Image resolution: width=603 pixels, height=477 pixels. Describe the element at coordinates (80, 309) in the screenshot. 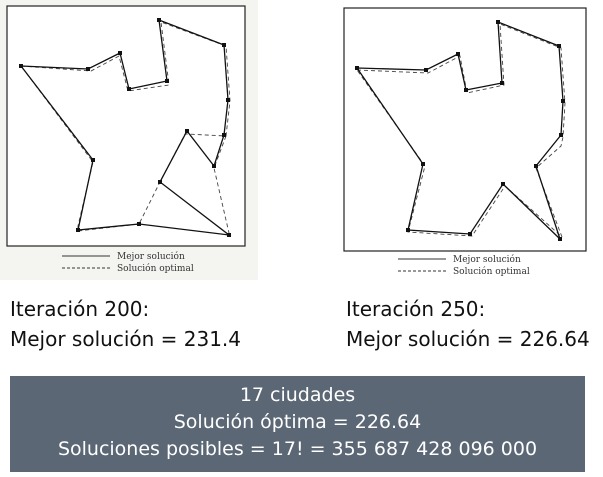

I see `caption-iteration-label: Iteración 200:` at that location.